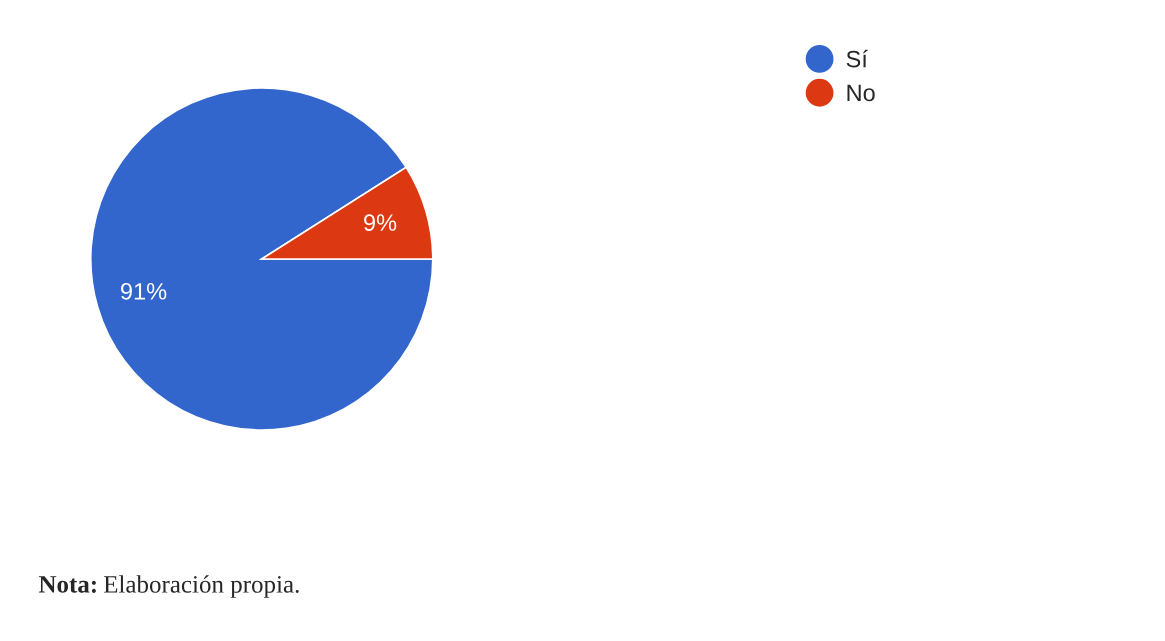 The height and width of the screenshot is (641, 1165). I want to click on legend-label: No, so click(861, 93).